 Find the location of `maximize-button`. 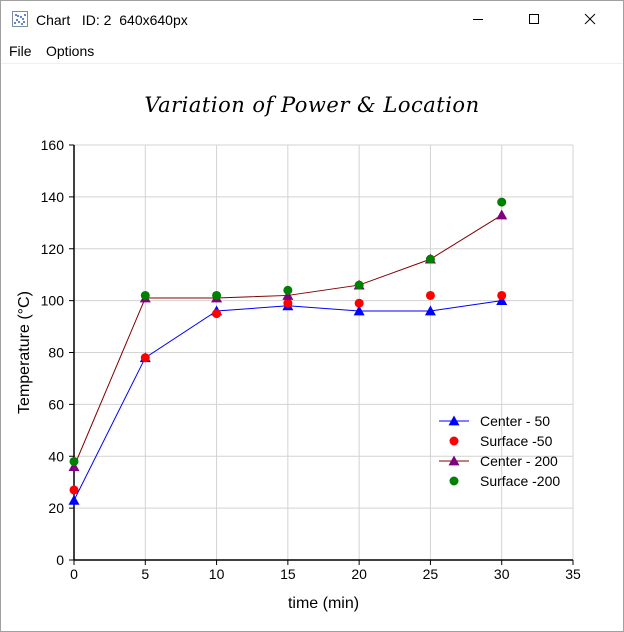

maximize-button is located at coordinates (534, 19).